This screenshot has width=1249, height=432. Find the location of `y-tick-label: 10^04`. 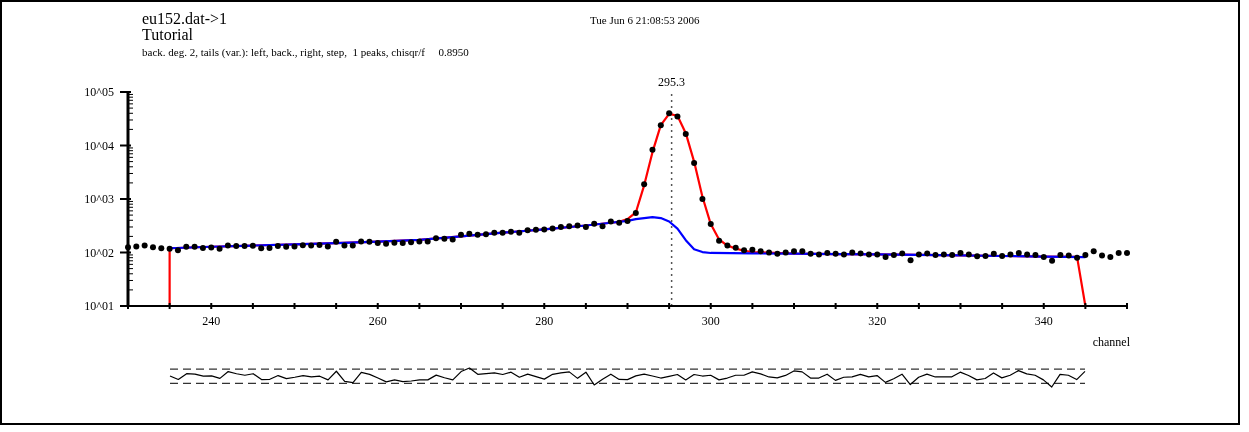

y-tick-label: 10^04 is located at coordinates (99, 145).